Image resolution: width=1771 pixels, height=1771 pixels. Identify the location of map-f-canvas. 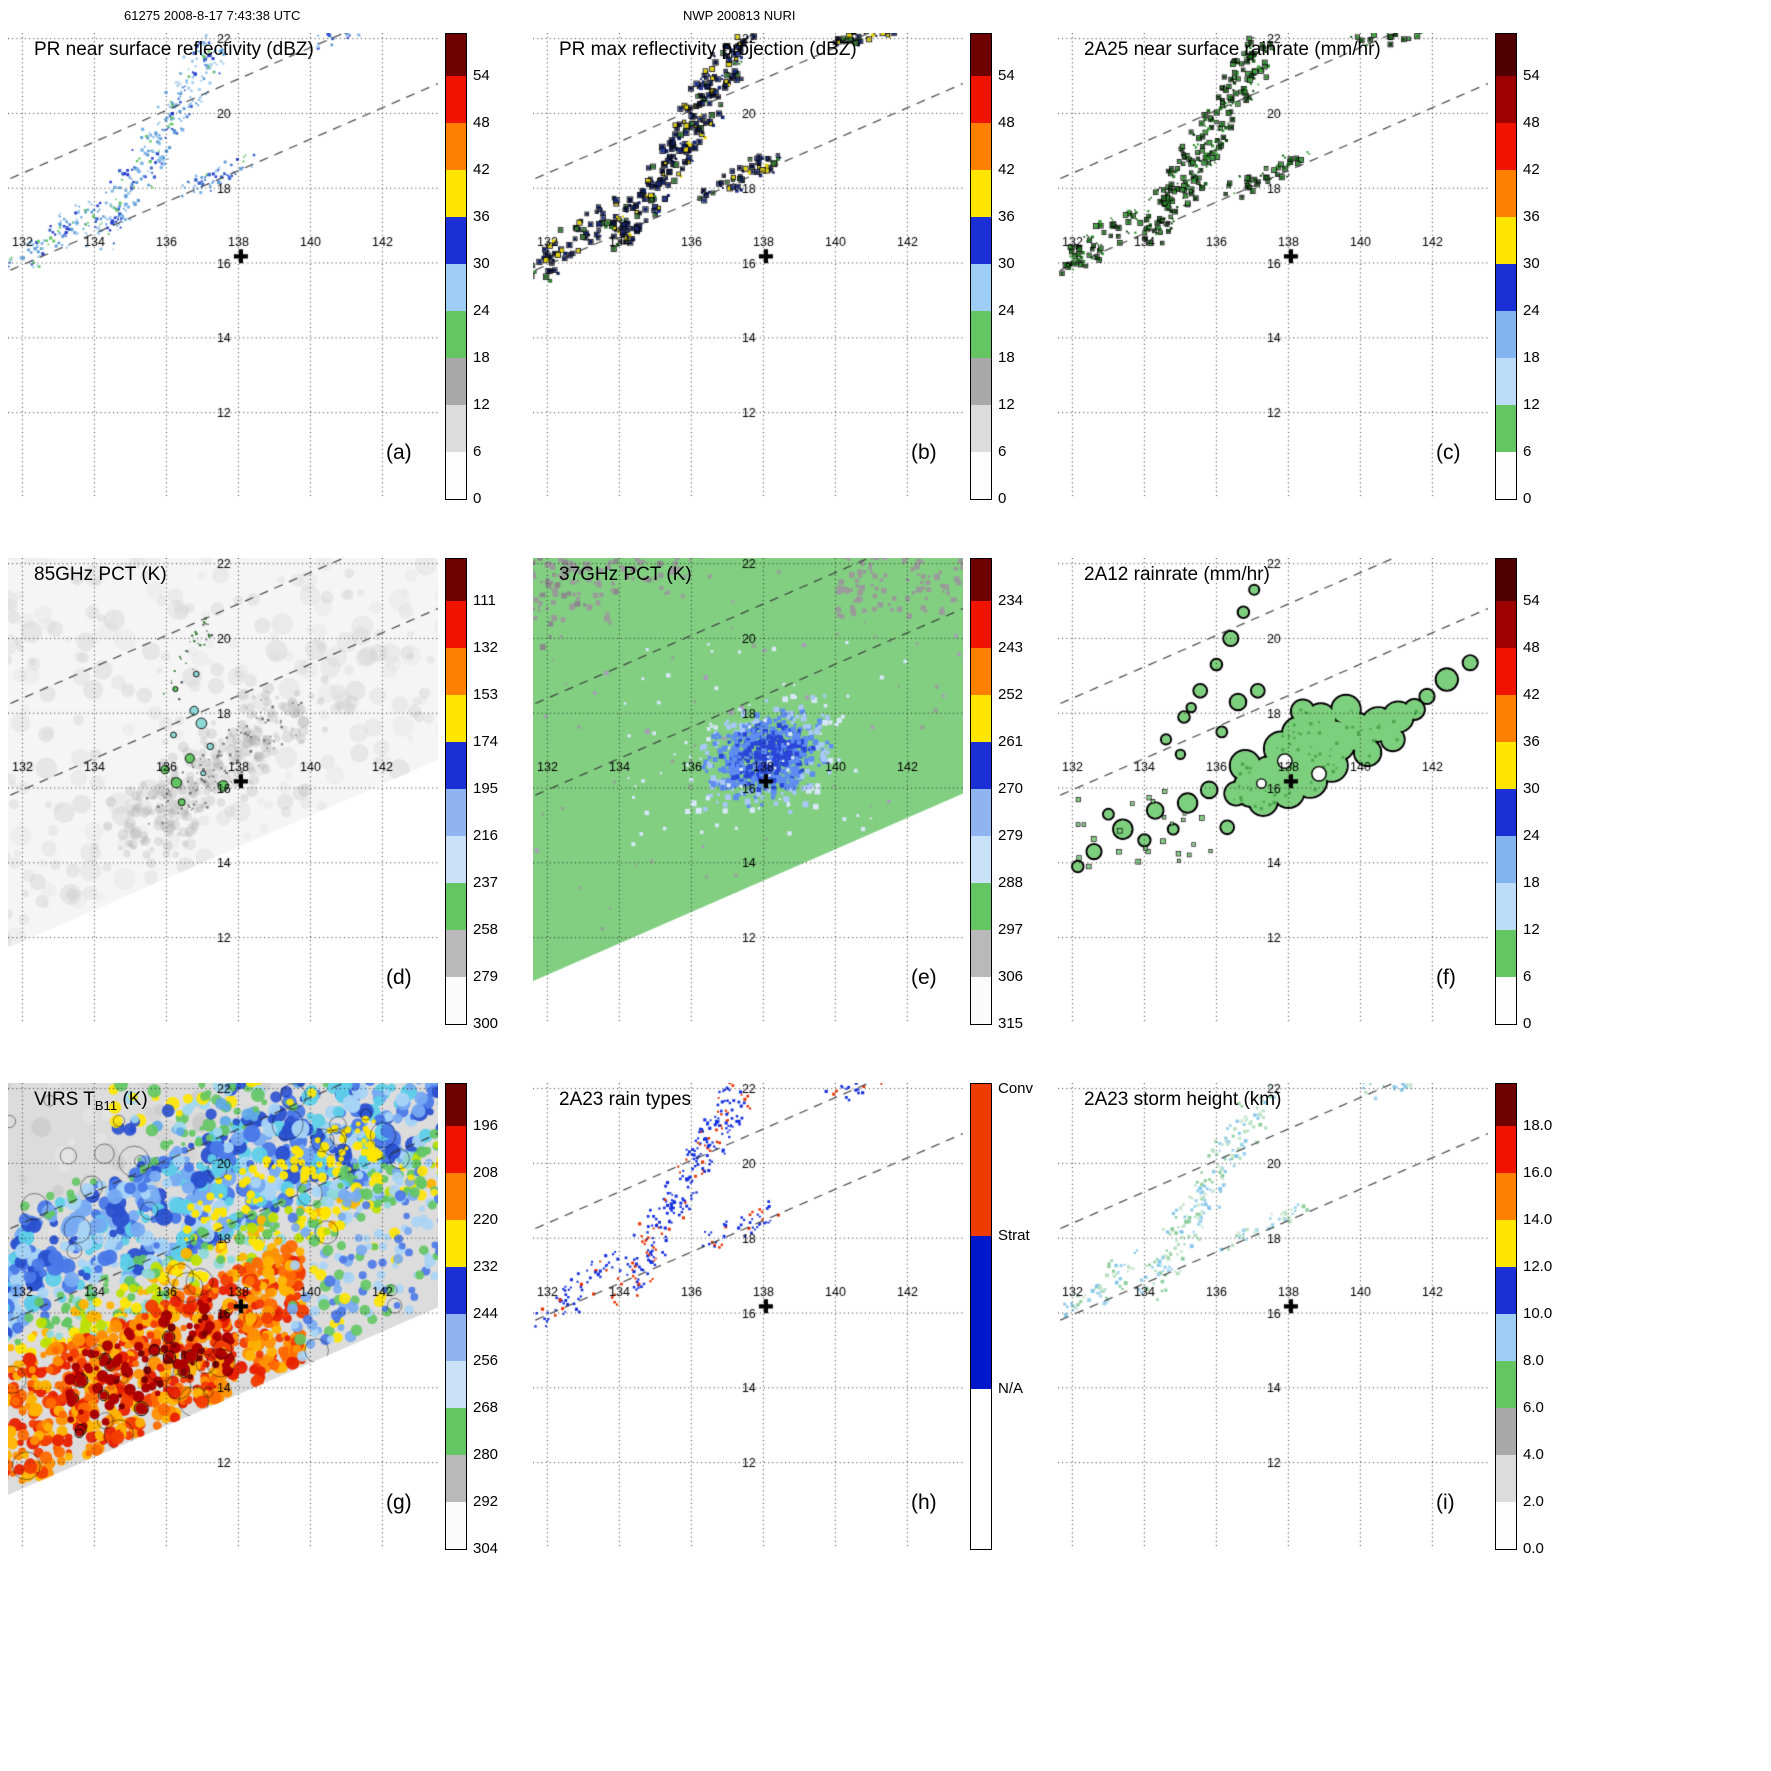
(1273, 790).